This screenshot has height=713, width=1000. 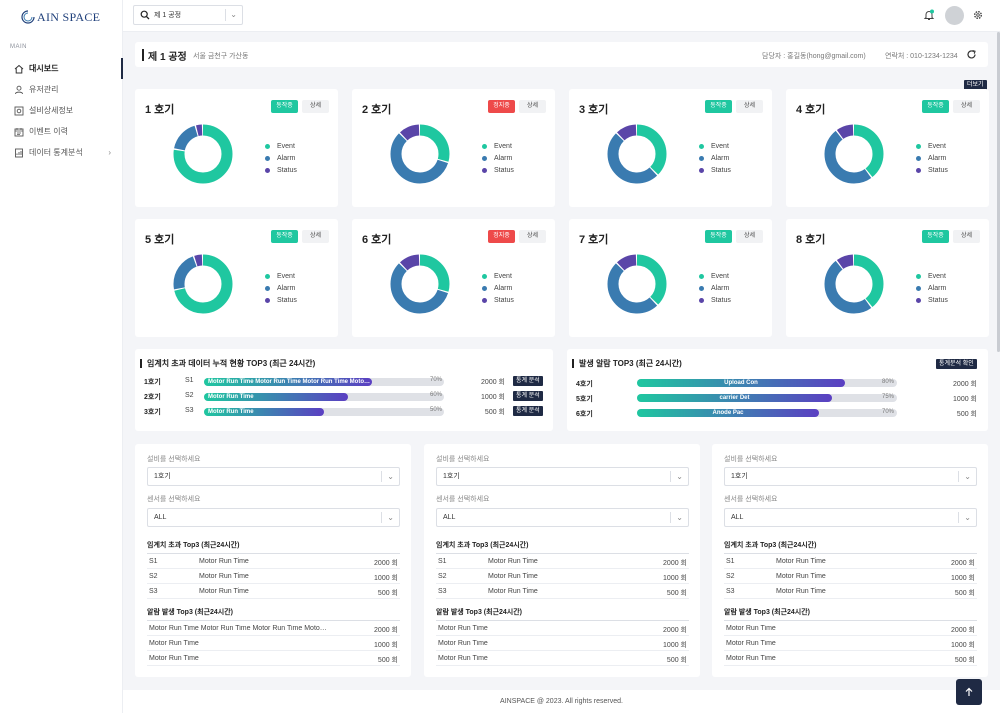 I want to click on arrow-up-icon, so click(x=969, y=691).